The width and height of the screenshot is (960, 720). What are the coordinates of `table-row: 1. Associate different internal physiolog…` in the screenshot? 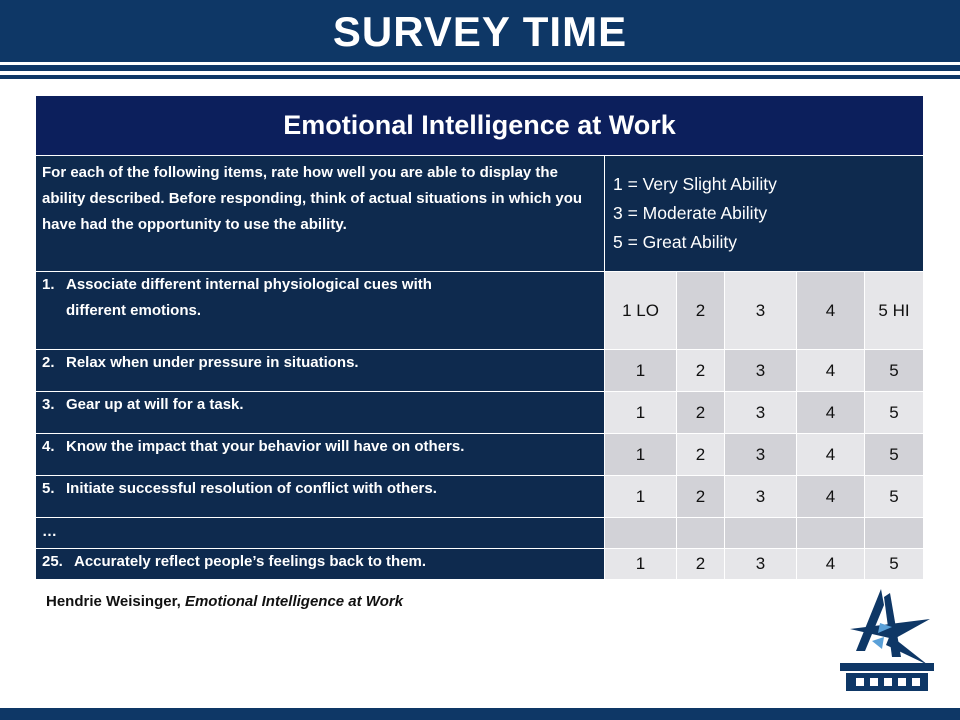 It's located at (480, 310).